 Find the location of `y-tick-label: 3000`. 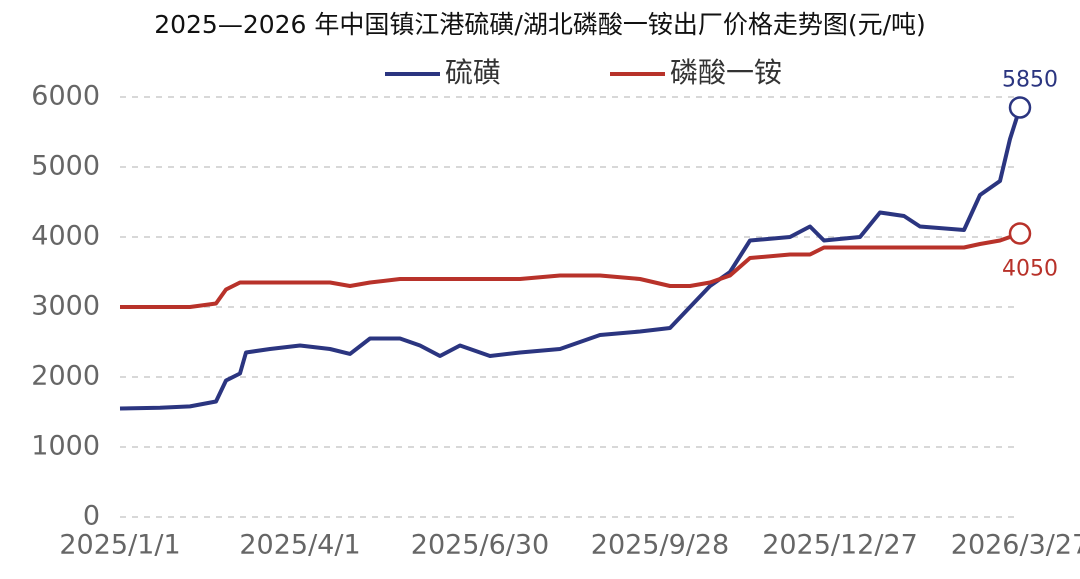

y-tick-label: 3000 is located at coordinates (65, 306).